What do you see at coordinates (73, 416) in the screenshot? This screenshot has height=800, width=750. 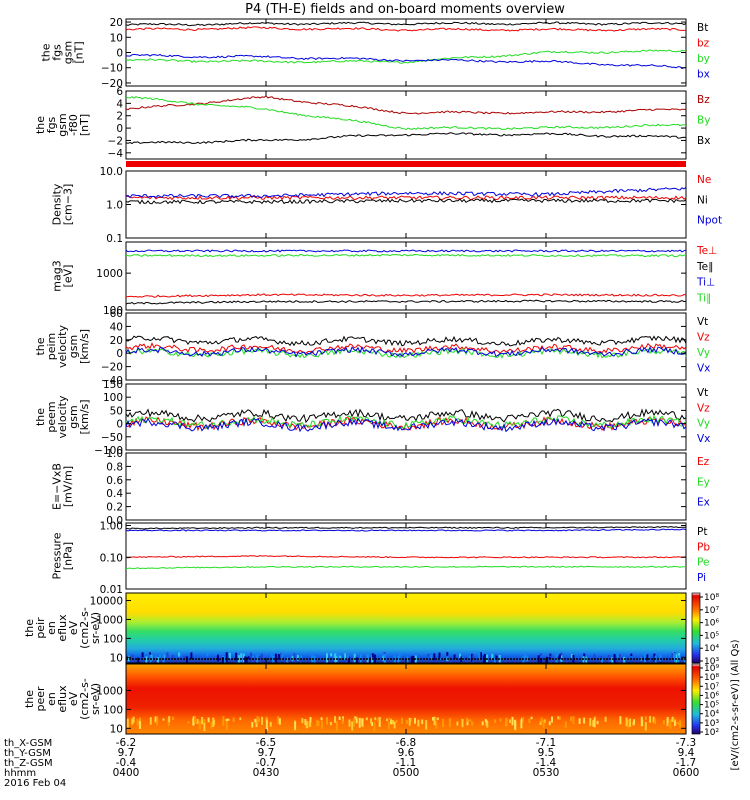 I see `y-axis-label: gsm` at bounding box center [73, 416].